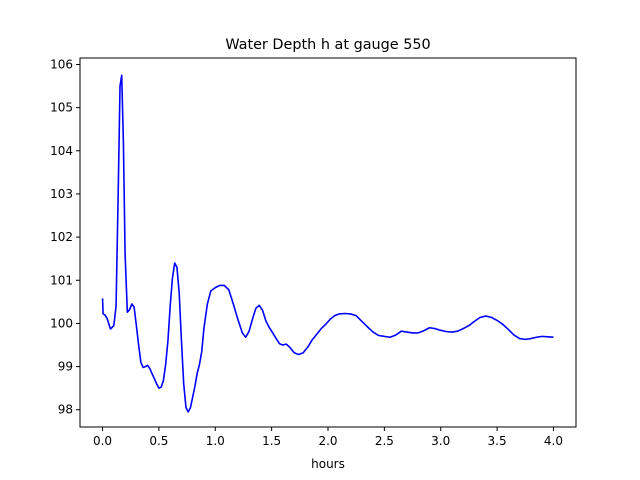  Describe the element at coordinates (61, 280) in the screenshot. I see `y-tick-label: 101` at that location.